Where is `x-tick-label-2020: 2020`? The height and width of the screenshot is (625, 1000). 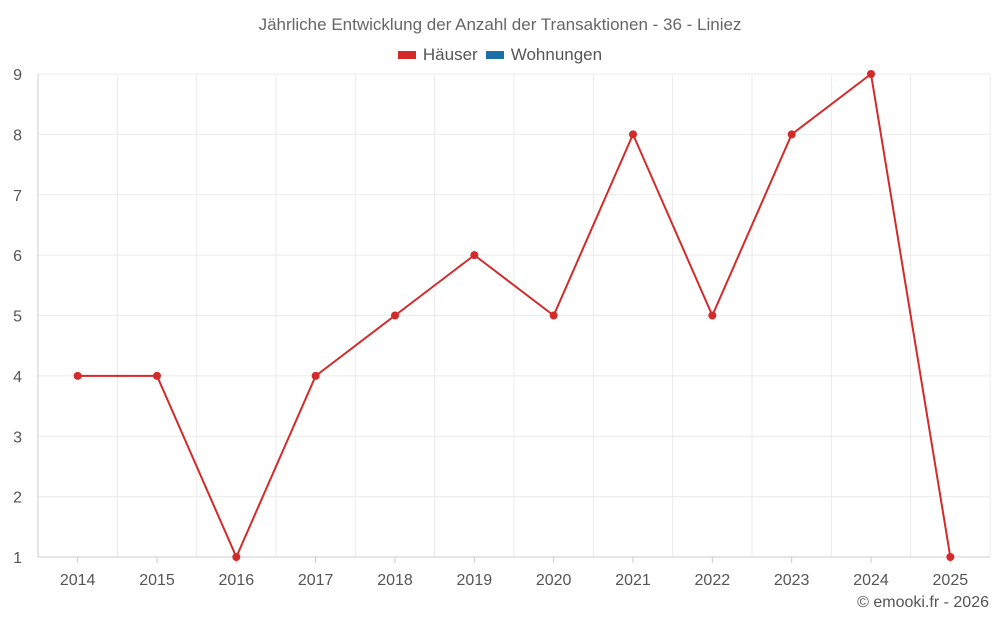 x-tick-label-2020: 2020 is located at coordinates (554, 580).